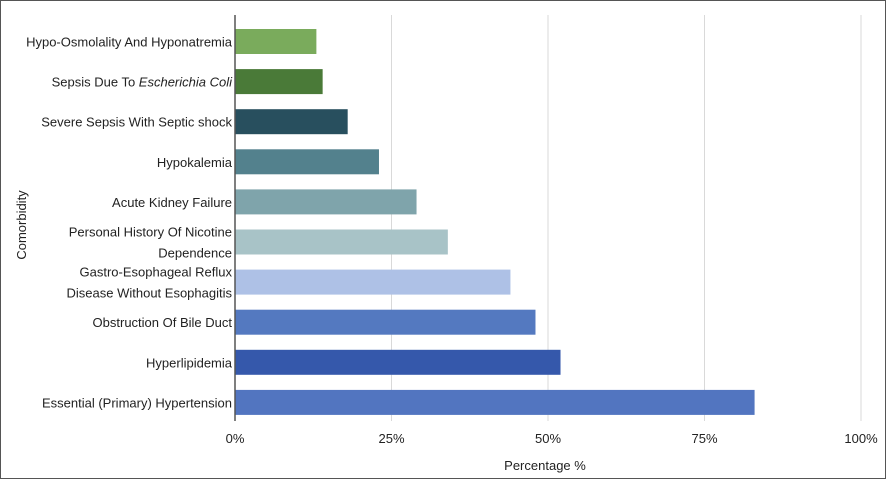  I want to click on y-axis-label: Comorbidity, so click(21, 225).